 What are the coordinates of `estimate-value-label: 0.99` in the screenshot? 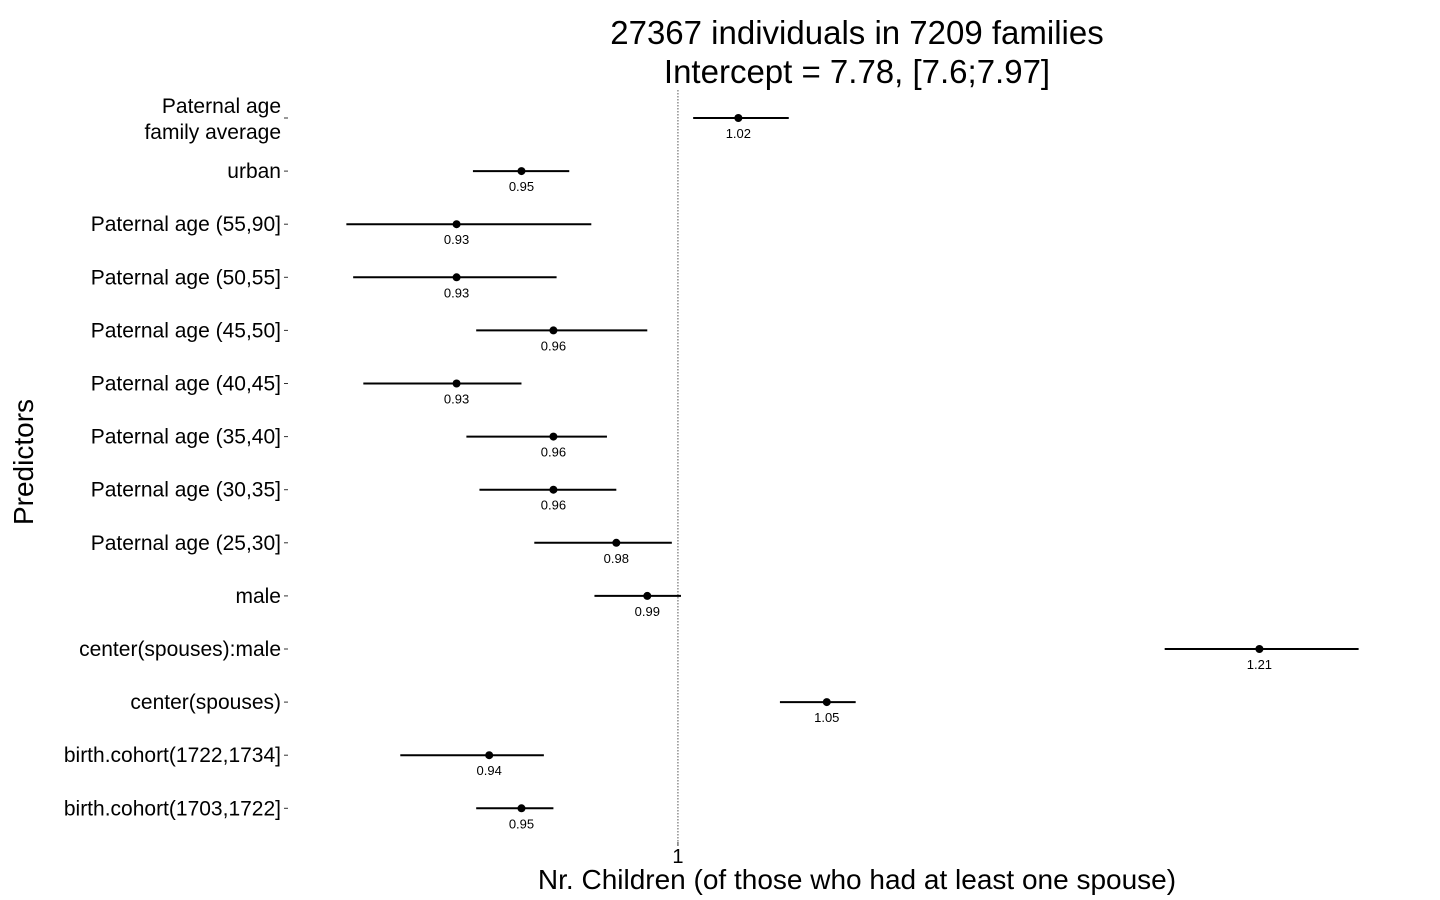 It's located at (647, 611).